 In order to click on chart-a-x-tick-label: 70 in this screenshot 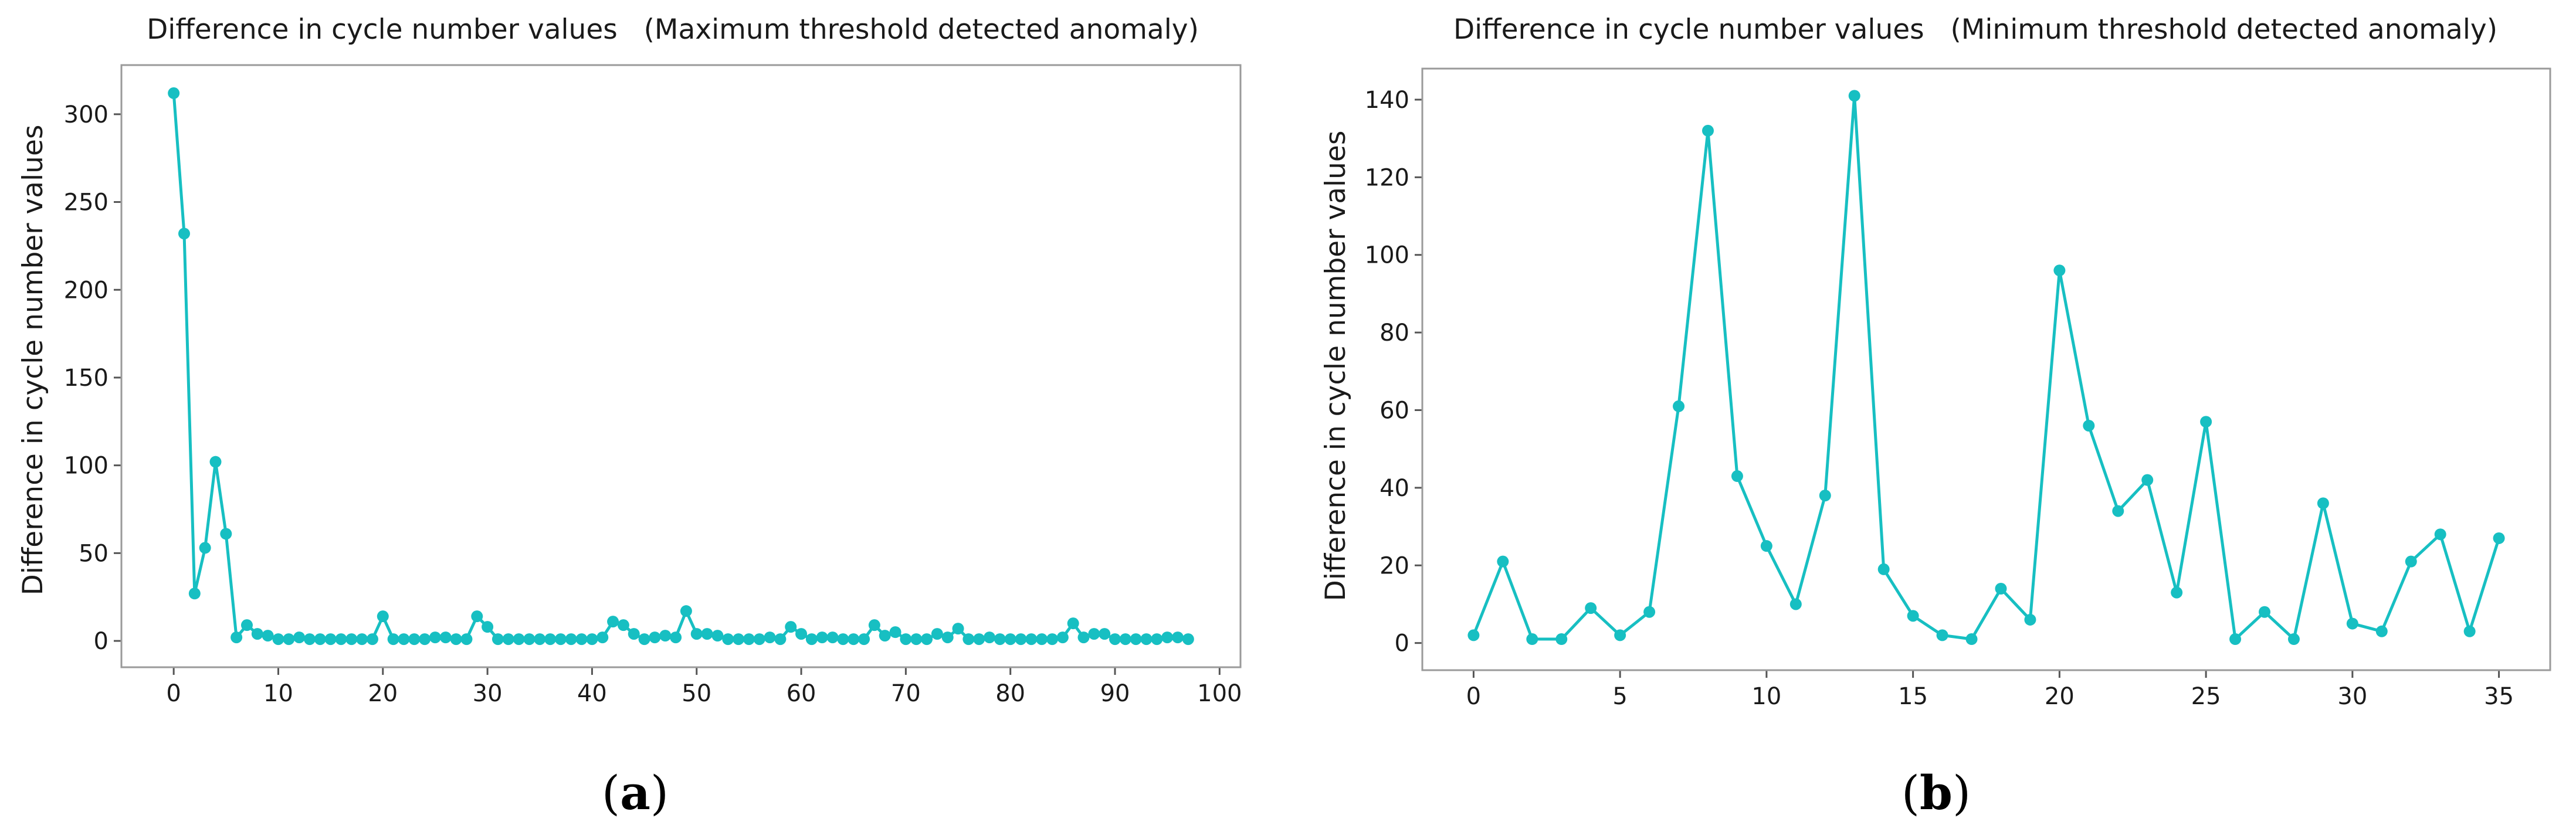, I will do `click(906, 694)`.